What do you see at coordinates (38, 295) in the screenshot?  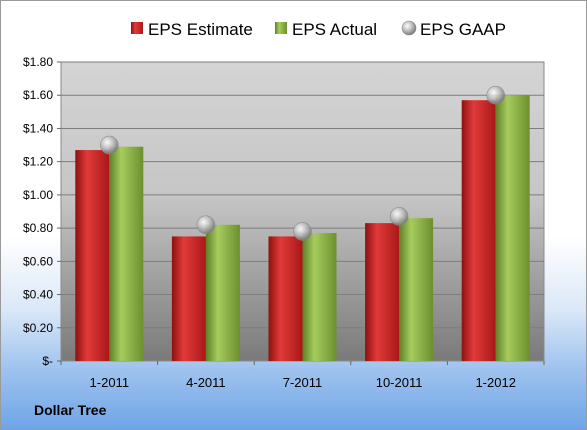 I see `y-tick-label: $0.40` at bounding box center [38, 295].